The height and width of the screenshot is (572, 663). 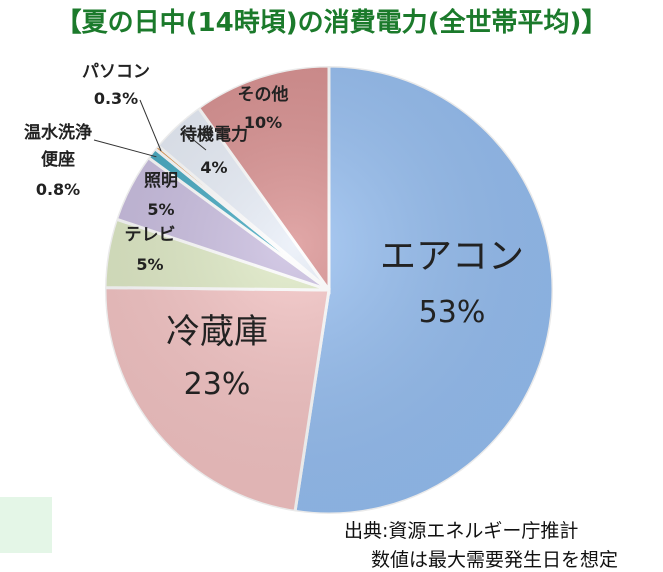 I want to click on chart-title: 【夏の日中(14時頃)の消費電力(全世帯平均)】, so click(x=331, y=23).